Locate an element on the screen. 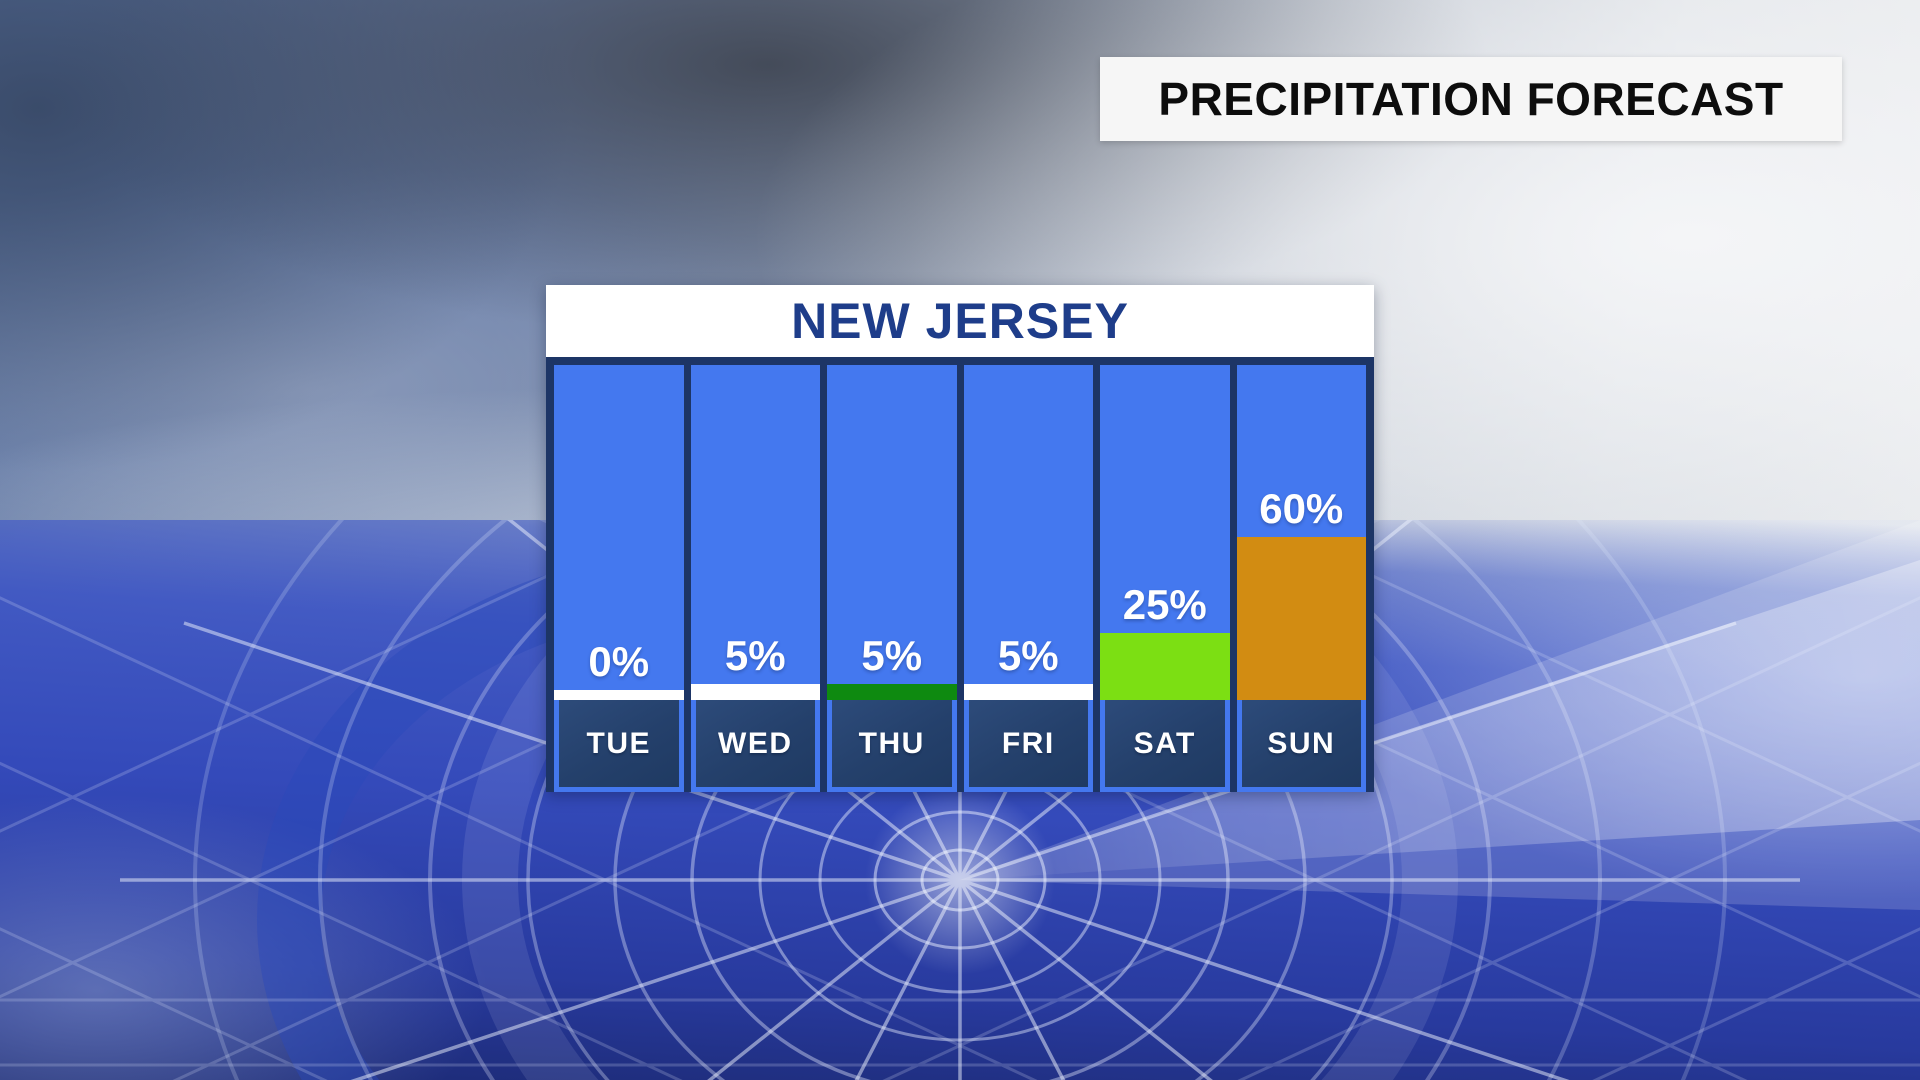 The image size is (1920, 1080). day-column-sun: 60% SUN is located at coordinates (1301, 578).